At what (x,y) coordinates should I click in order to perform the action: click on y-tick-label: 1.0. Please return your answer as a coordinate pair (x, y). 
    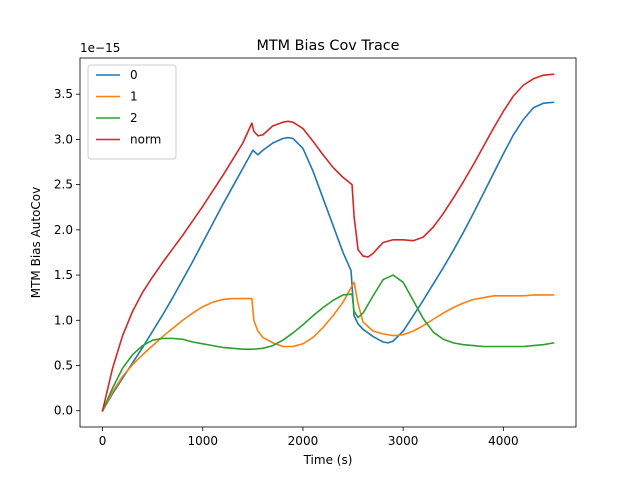
    Looking at the image, I should click on (63, 320).